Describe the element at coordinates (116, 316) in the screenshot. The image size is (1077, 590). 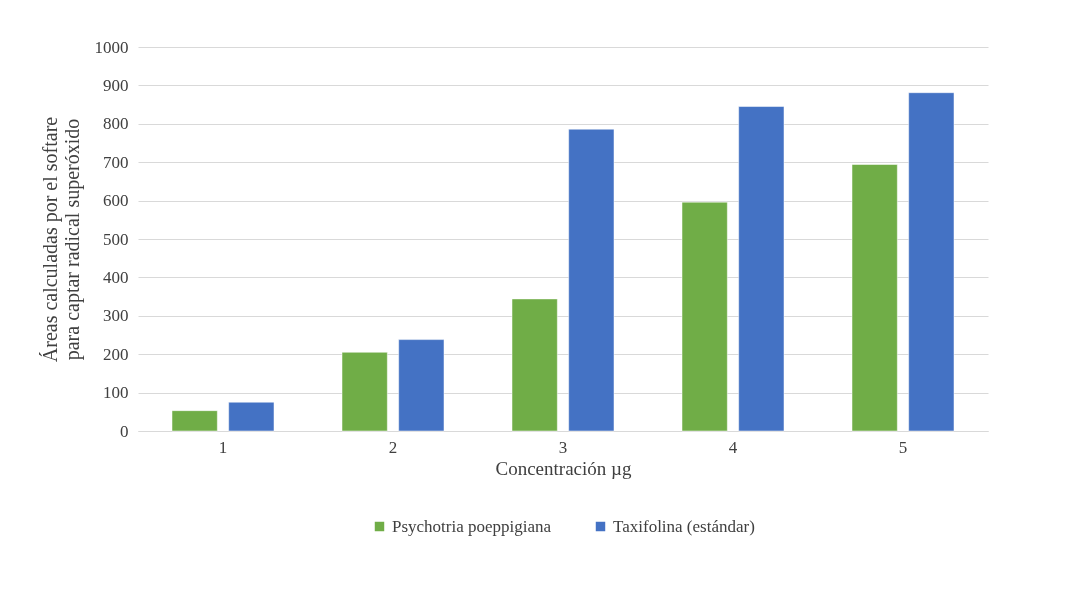
I see `y-tick-label: 300` at that location.